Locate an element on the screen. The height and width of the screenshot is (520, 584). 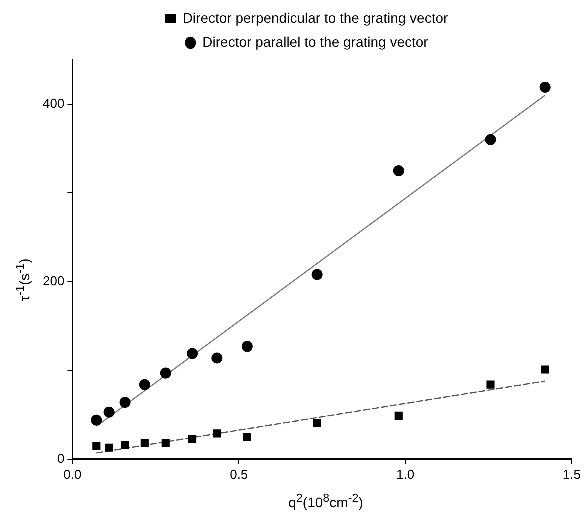
y-tick-label: 400 is located at coordinates (53, 103).